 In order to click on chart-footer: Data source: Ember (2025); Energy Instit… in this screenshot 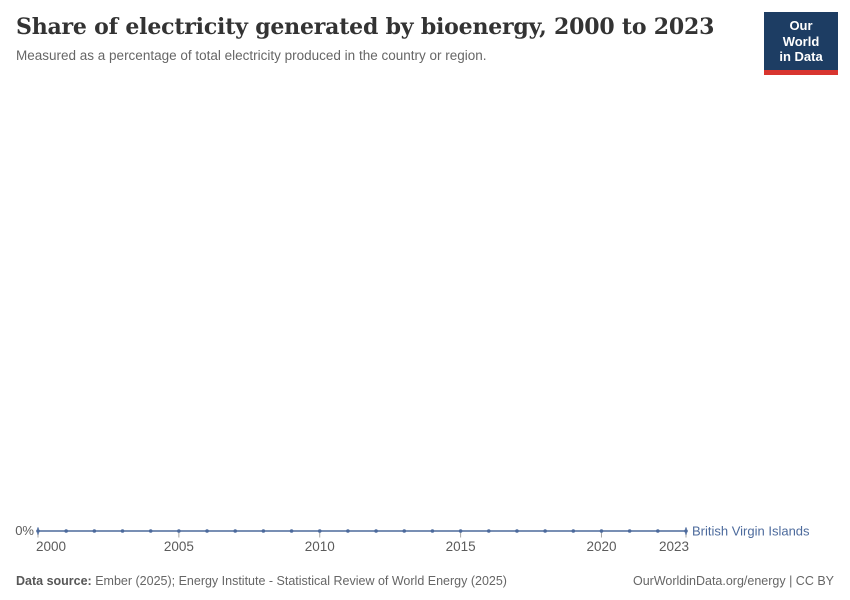, I will do `click(425, 581)`.